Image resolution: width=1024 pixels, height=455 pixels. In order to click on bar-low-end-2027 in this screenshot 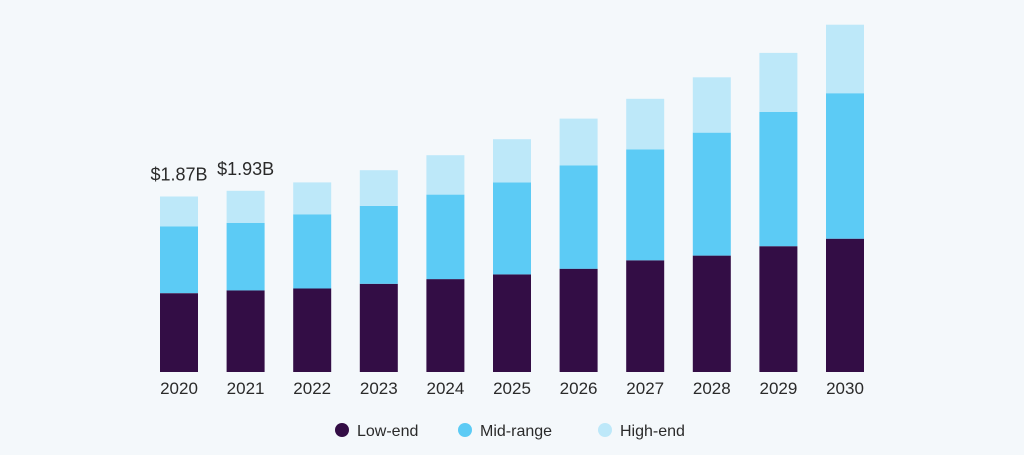, I will do `click(645, 316)`.